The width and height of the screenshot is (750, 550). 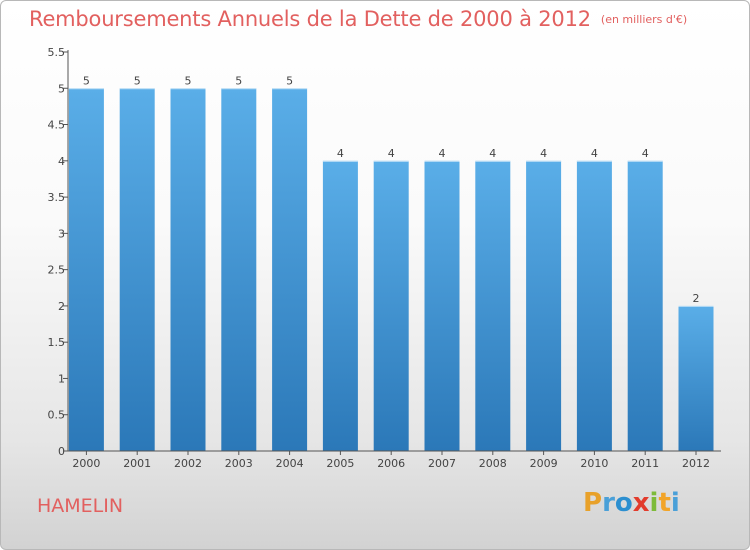 What do you see at coordinates (57, 270) in the screenshot?
I see `y-tick-label: 2.5` at bounding box center [57, 270].